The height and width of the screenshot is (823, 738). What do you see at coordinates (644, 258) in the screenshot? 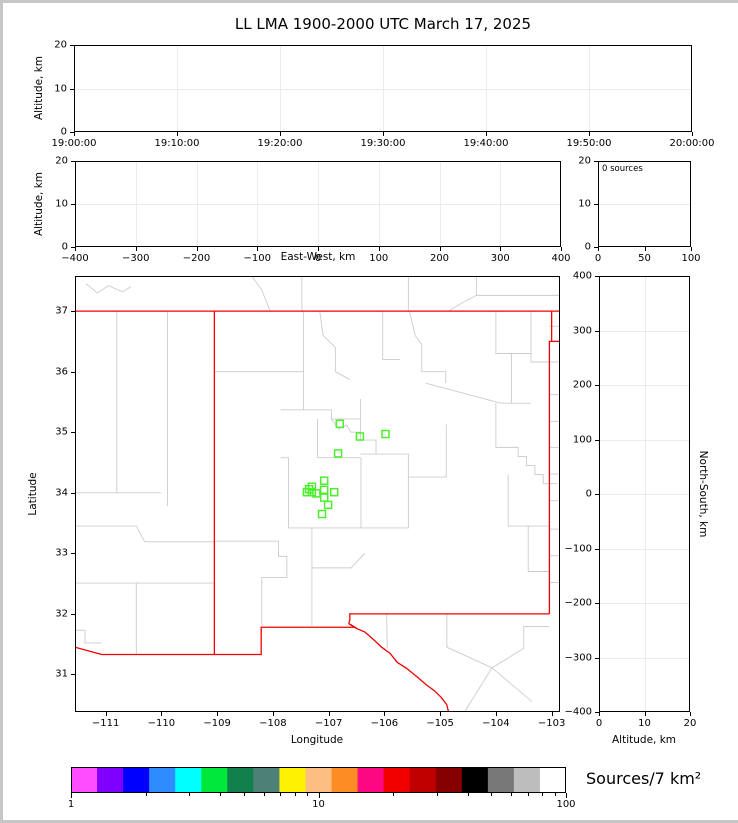
I see `x-tick-label: 50` at bounding box center [644, 258].